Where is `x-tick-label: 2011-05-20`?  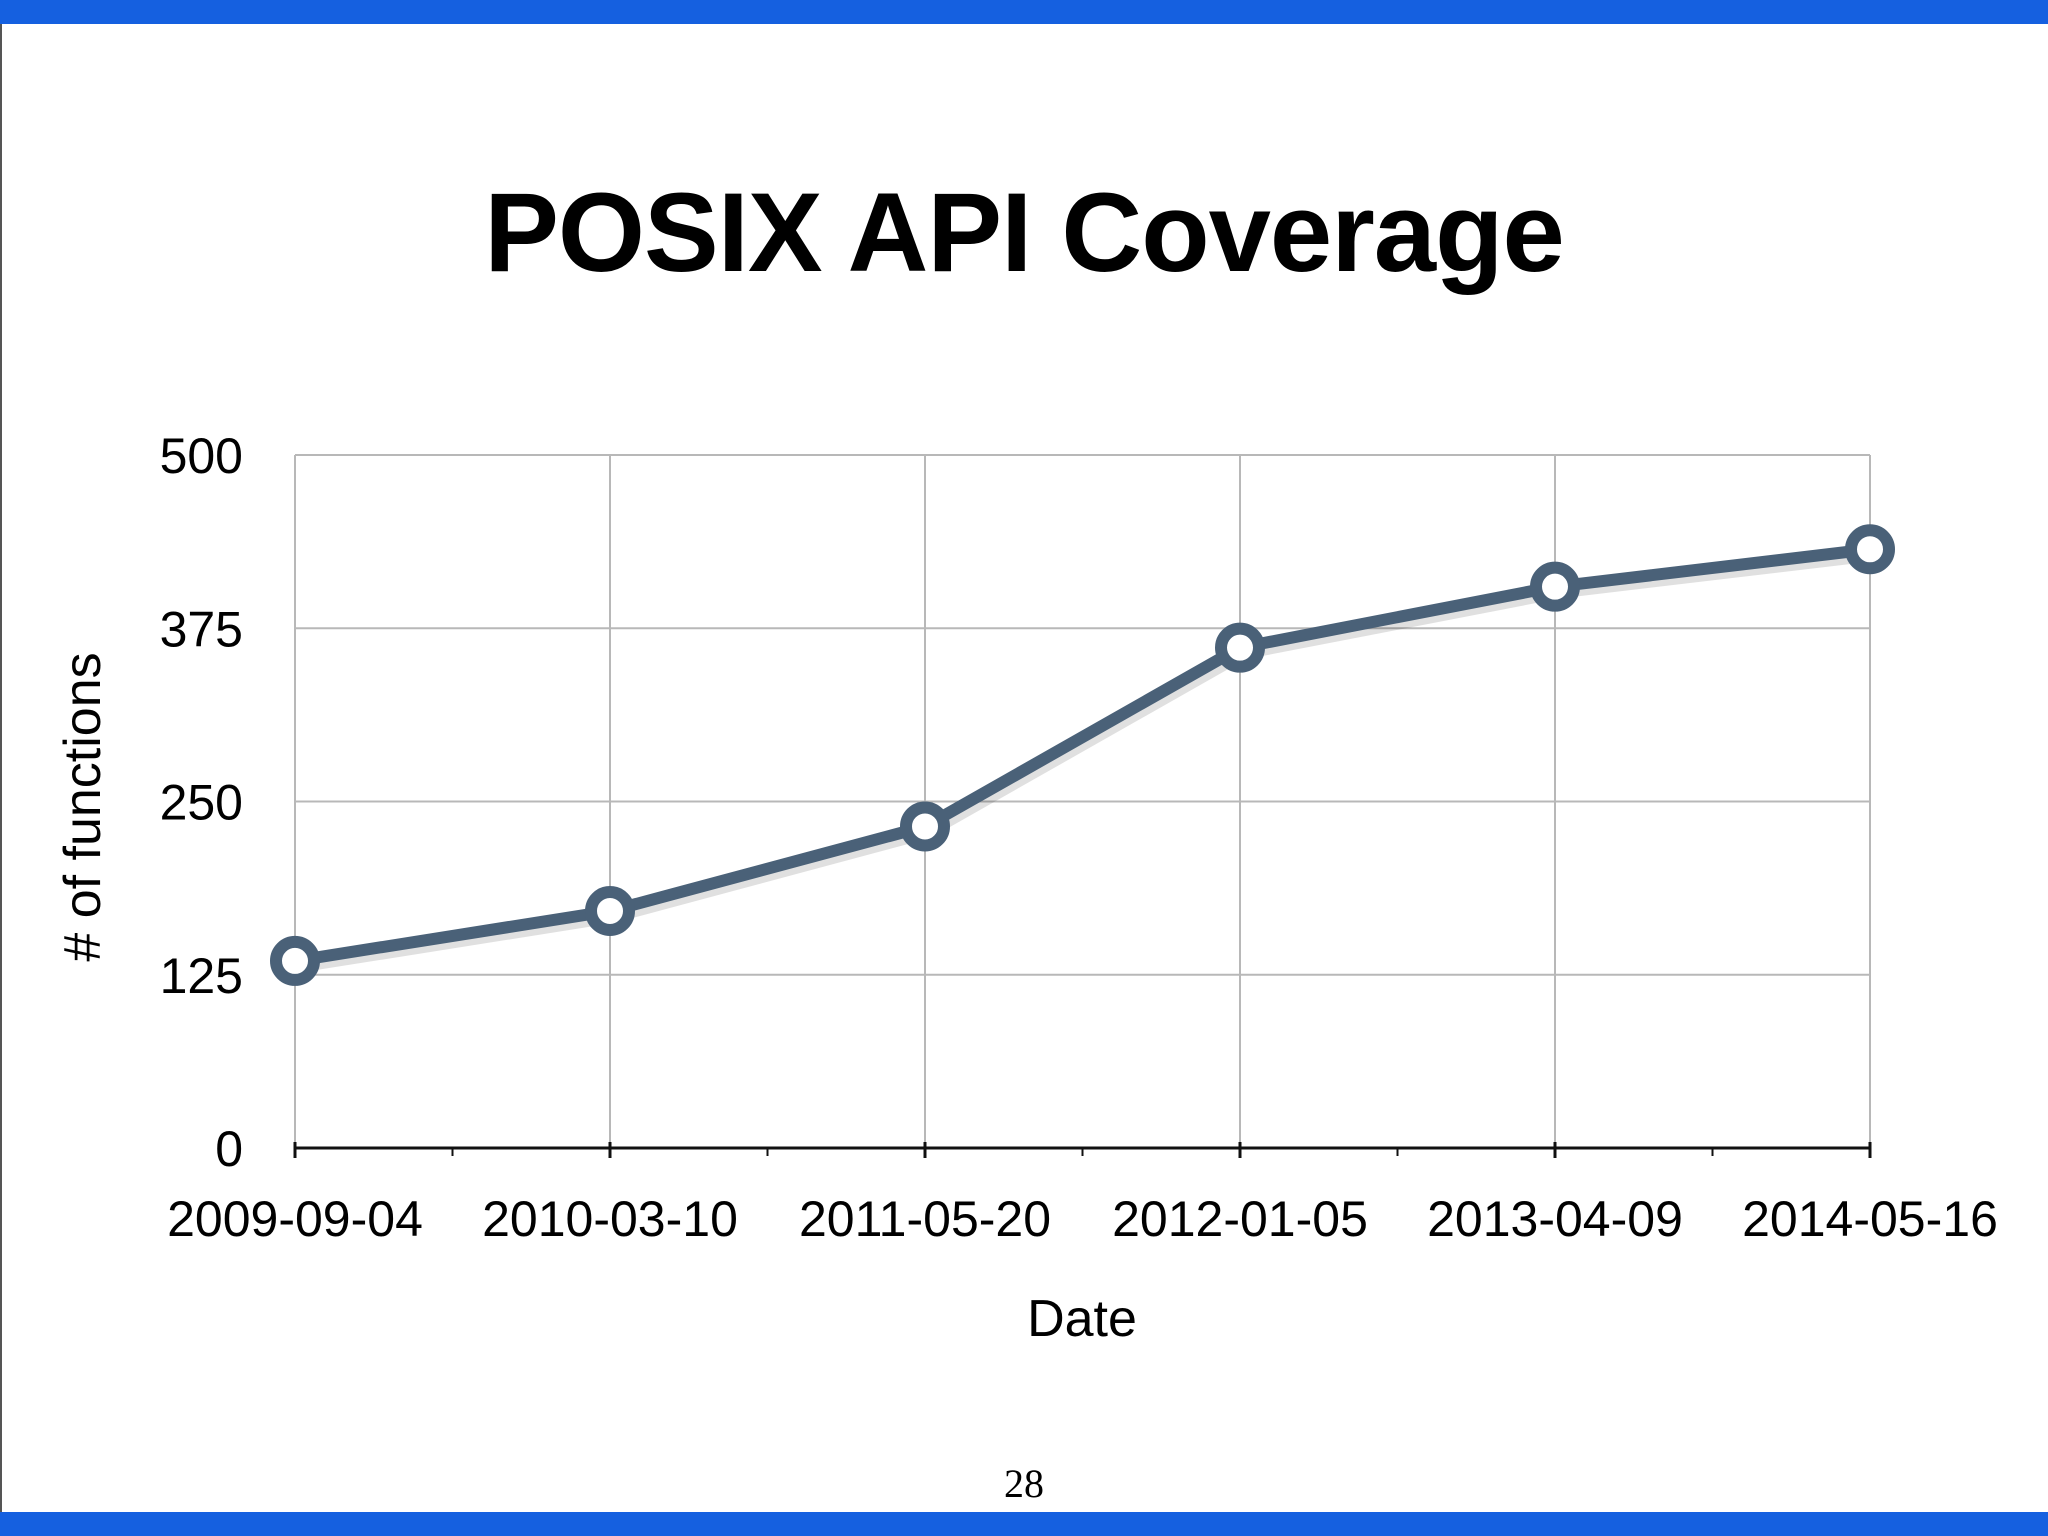
x-tick-label: 2011-05-20 is located at coordinates (925, 1219).